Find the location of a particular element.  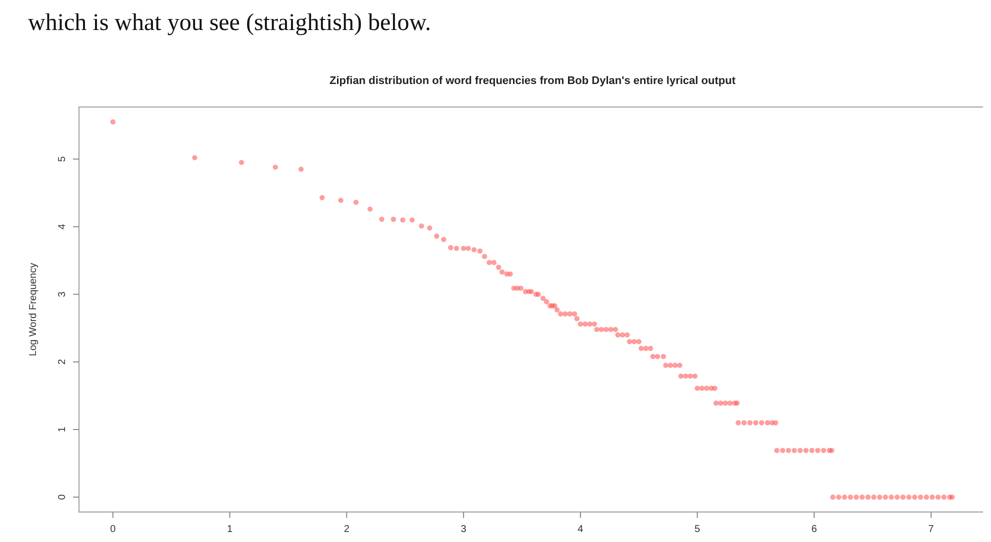

chart-title: Zipfian distribution of word frequencies from Bob Dylan's entire lyrical output is located at coordinates (533, 81).